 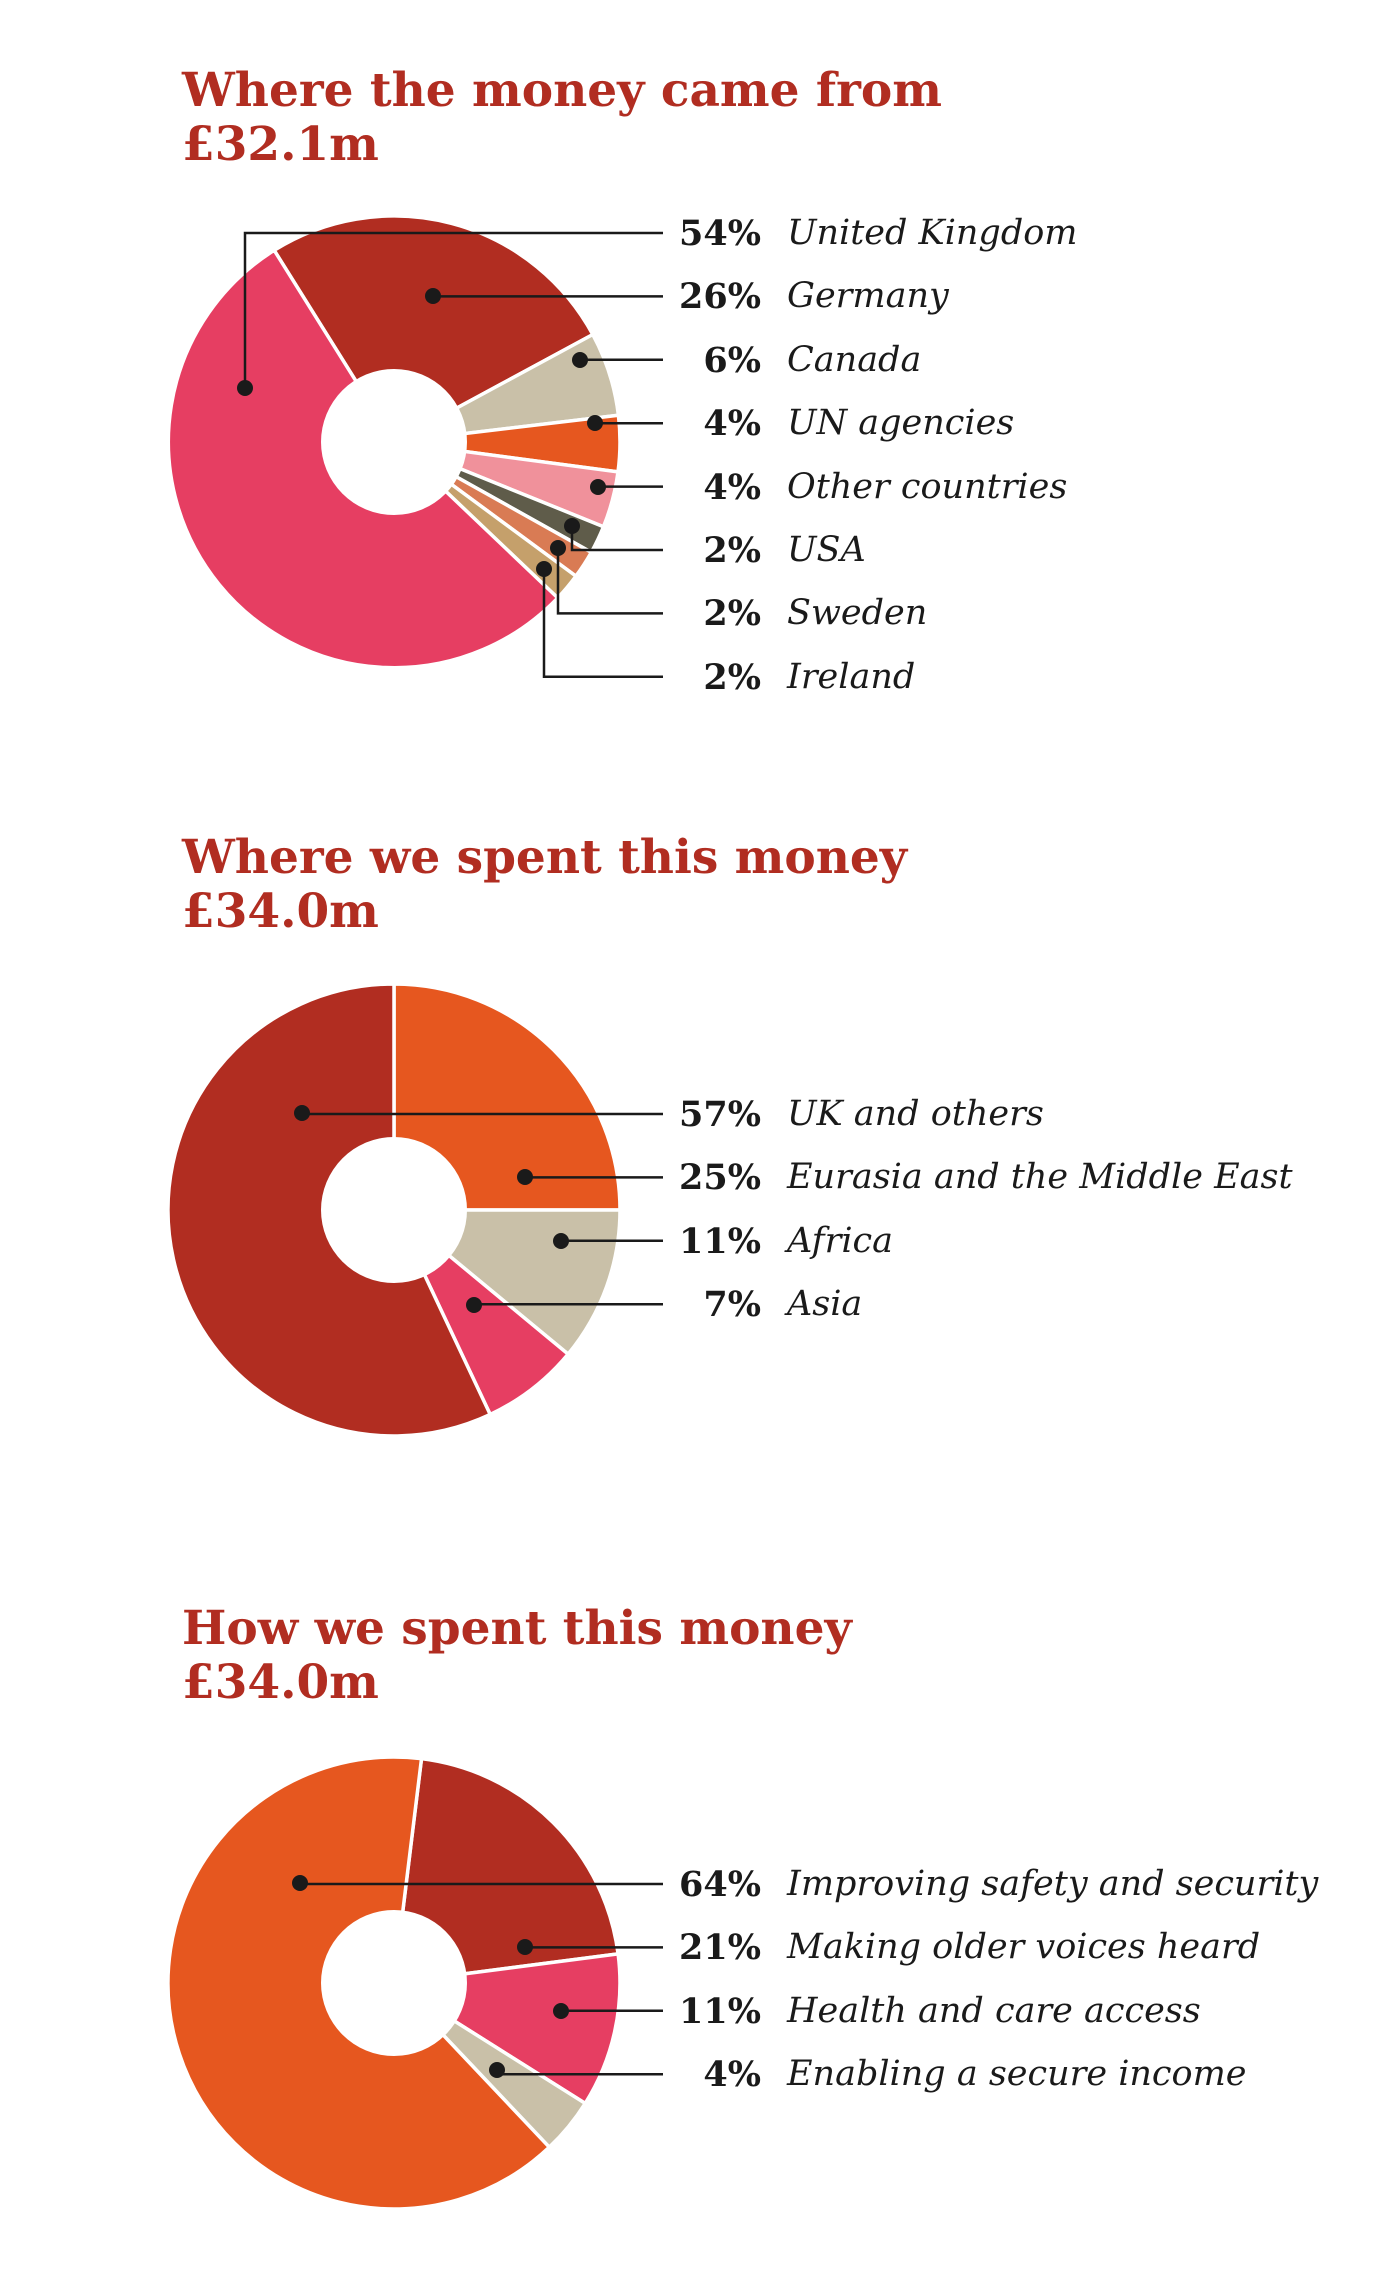 I want to click on legend-row-health-and-care-access: 11% Health and care access, so click(x=932, y=2010).